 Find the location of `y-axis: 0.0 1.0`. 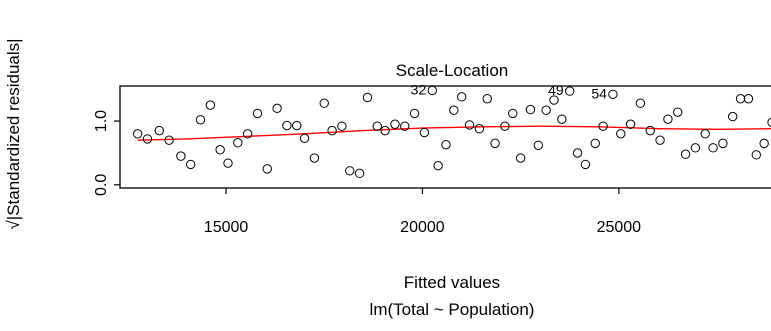

y-axis: 0.0 1.0 is located at coordinates (106, 153).